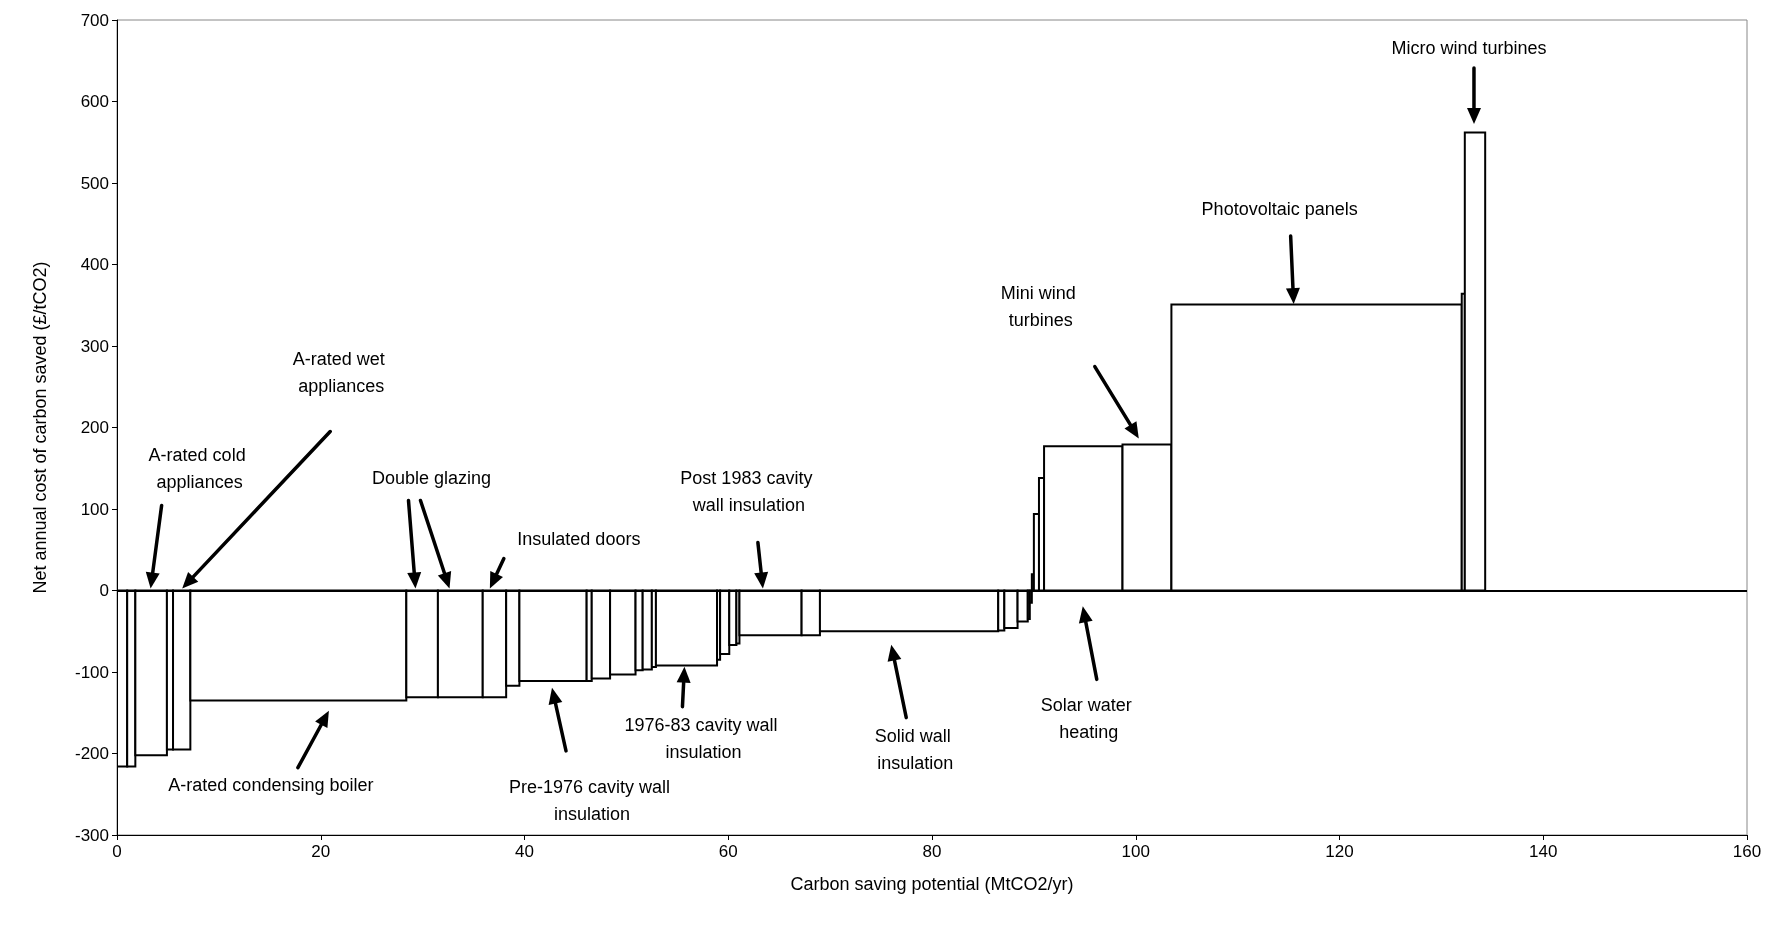  I want to click on y-tick-label: 500, so click(94, 183).